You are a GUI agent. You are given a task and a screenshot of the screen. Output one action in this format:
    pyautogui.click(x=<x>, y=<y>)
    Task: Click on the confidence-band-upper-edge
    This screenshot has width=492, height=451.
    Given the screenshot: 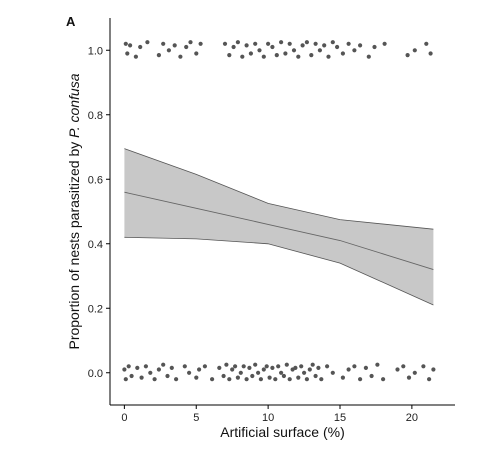 What is the action you would take?
    pyautogui.click(x=279, y=189)
    